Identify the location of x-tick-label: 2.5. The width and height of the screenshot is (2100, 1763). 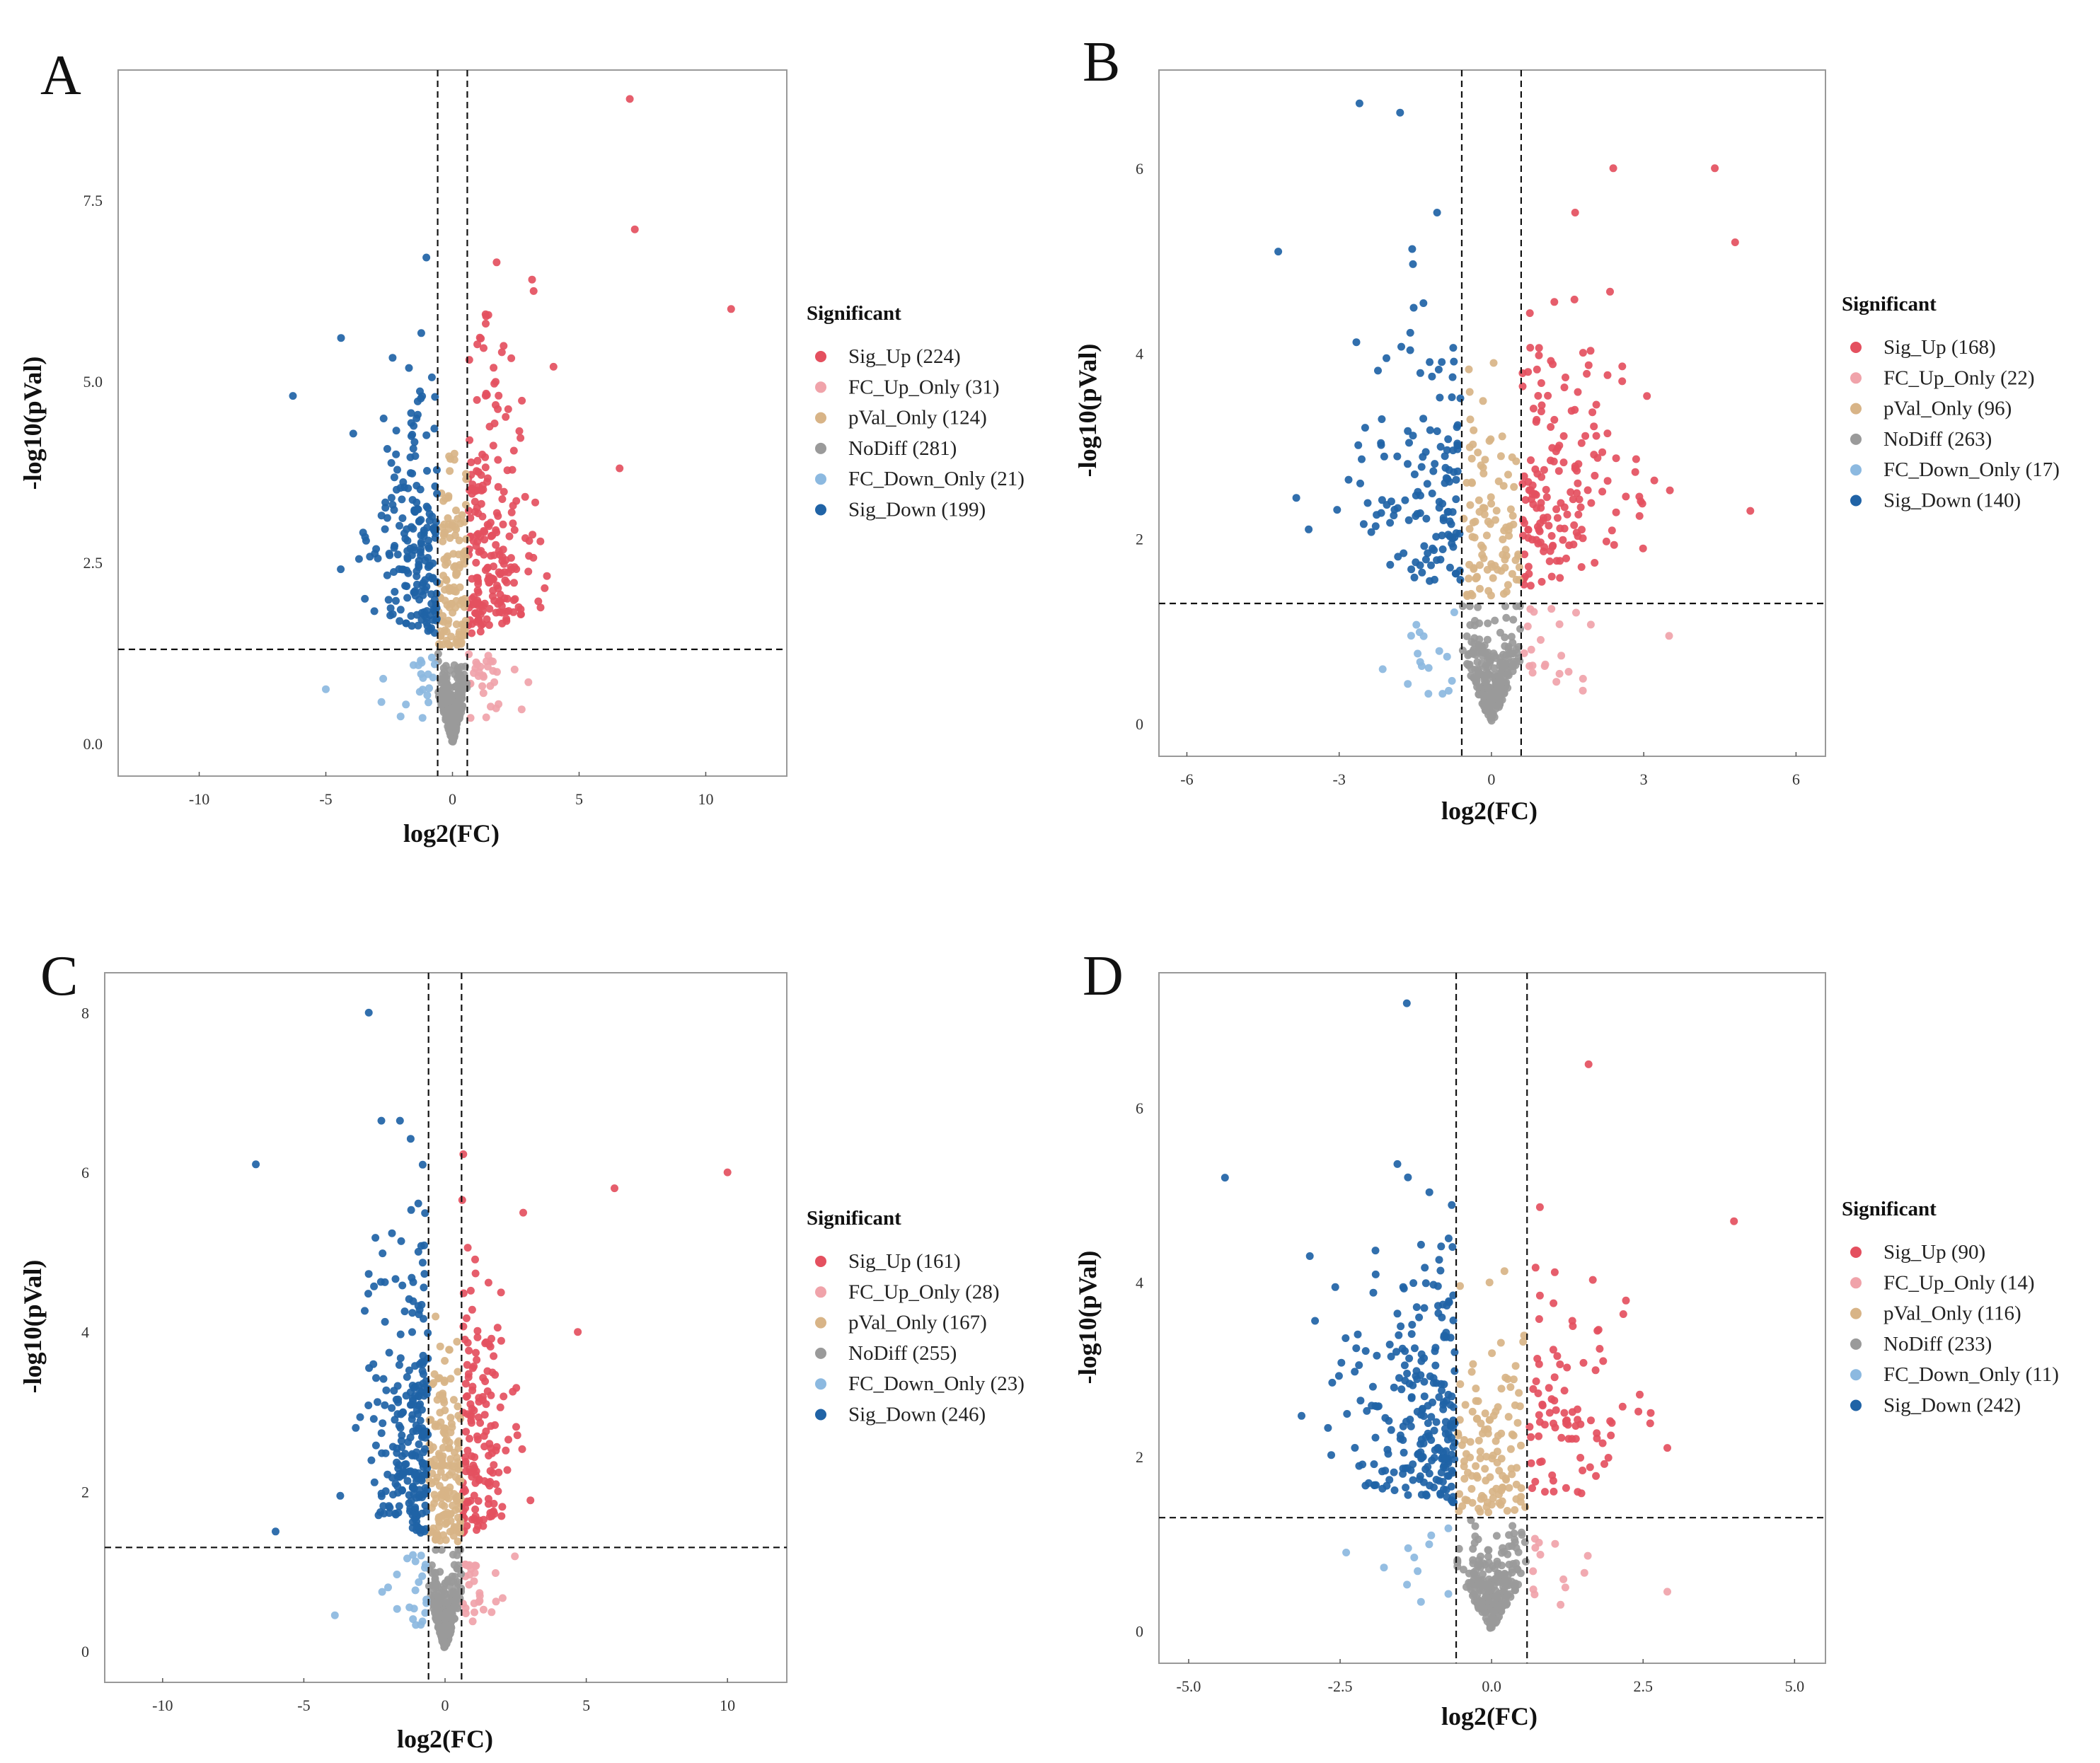
(1643, 1686).